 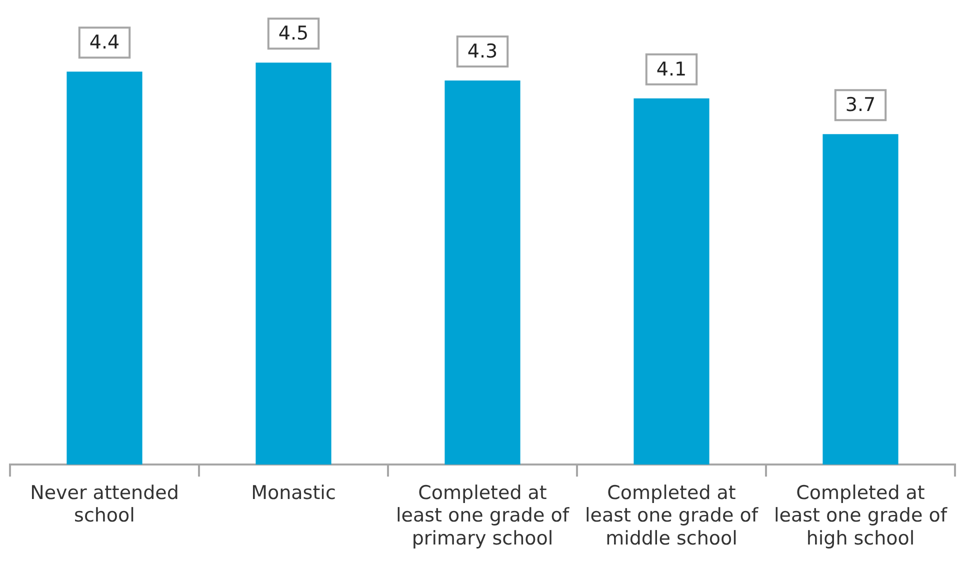 I want to click on data-label: 4.1, so click(x=671, y=69).